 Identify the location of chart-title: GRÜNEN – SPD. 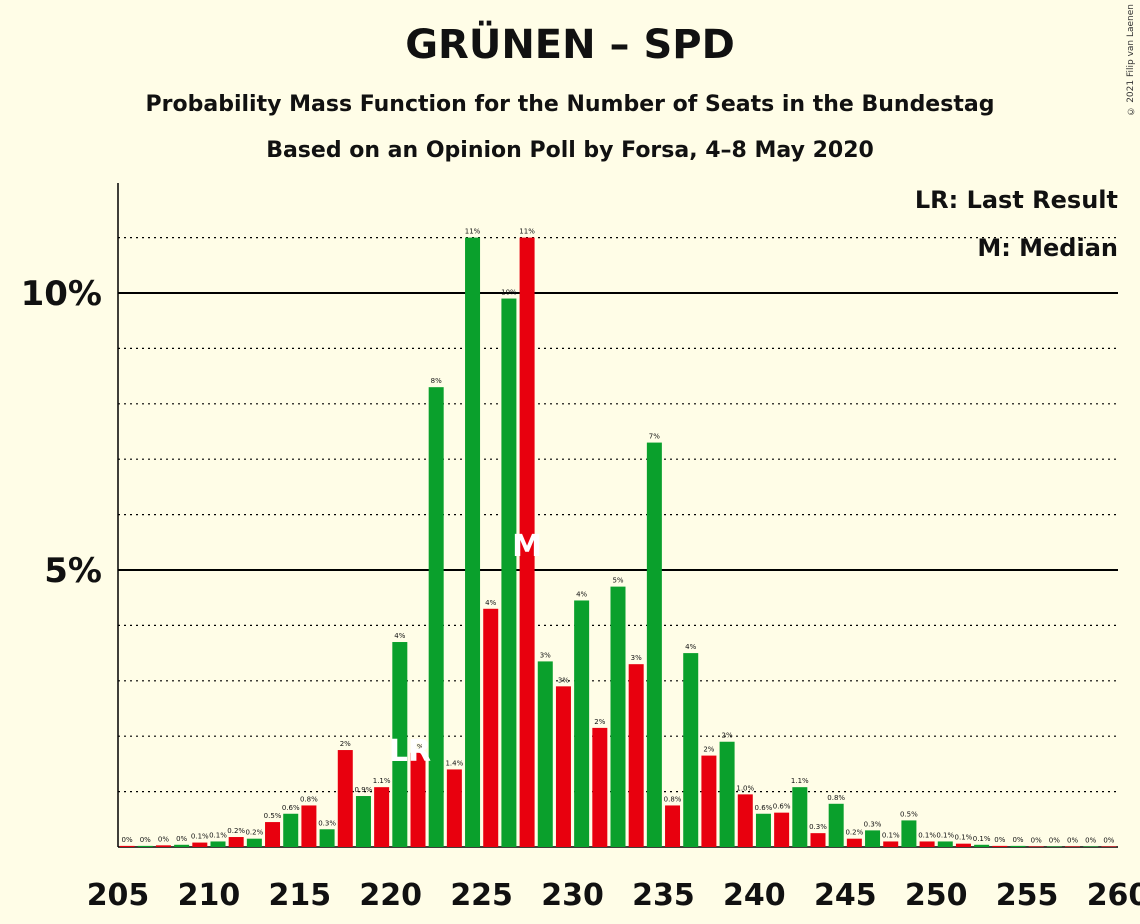
(570, 45).